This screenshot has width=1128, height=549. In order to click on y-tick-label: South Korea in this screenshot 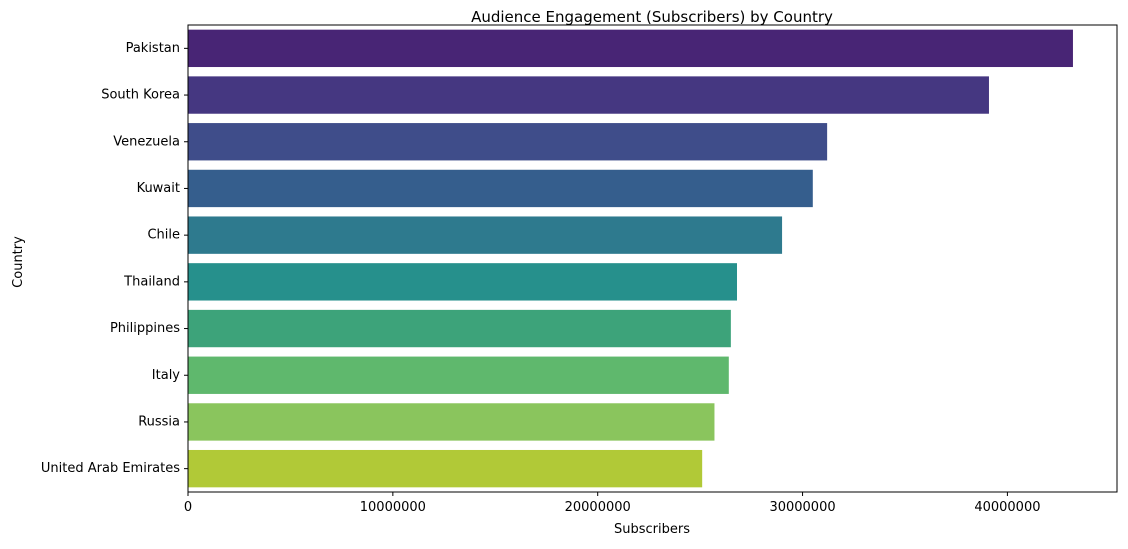, I will do `click(140, 95)`.